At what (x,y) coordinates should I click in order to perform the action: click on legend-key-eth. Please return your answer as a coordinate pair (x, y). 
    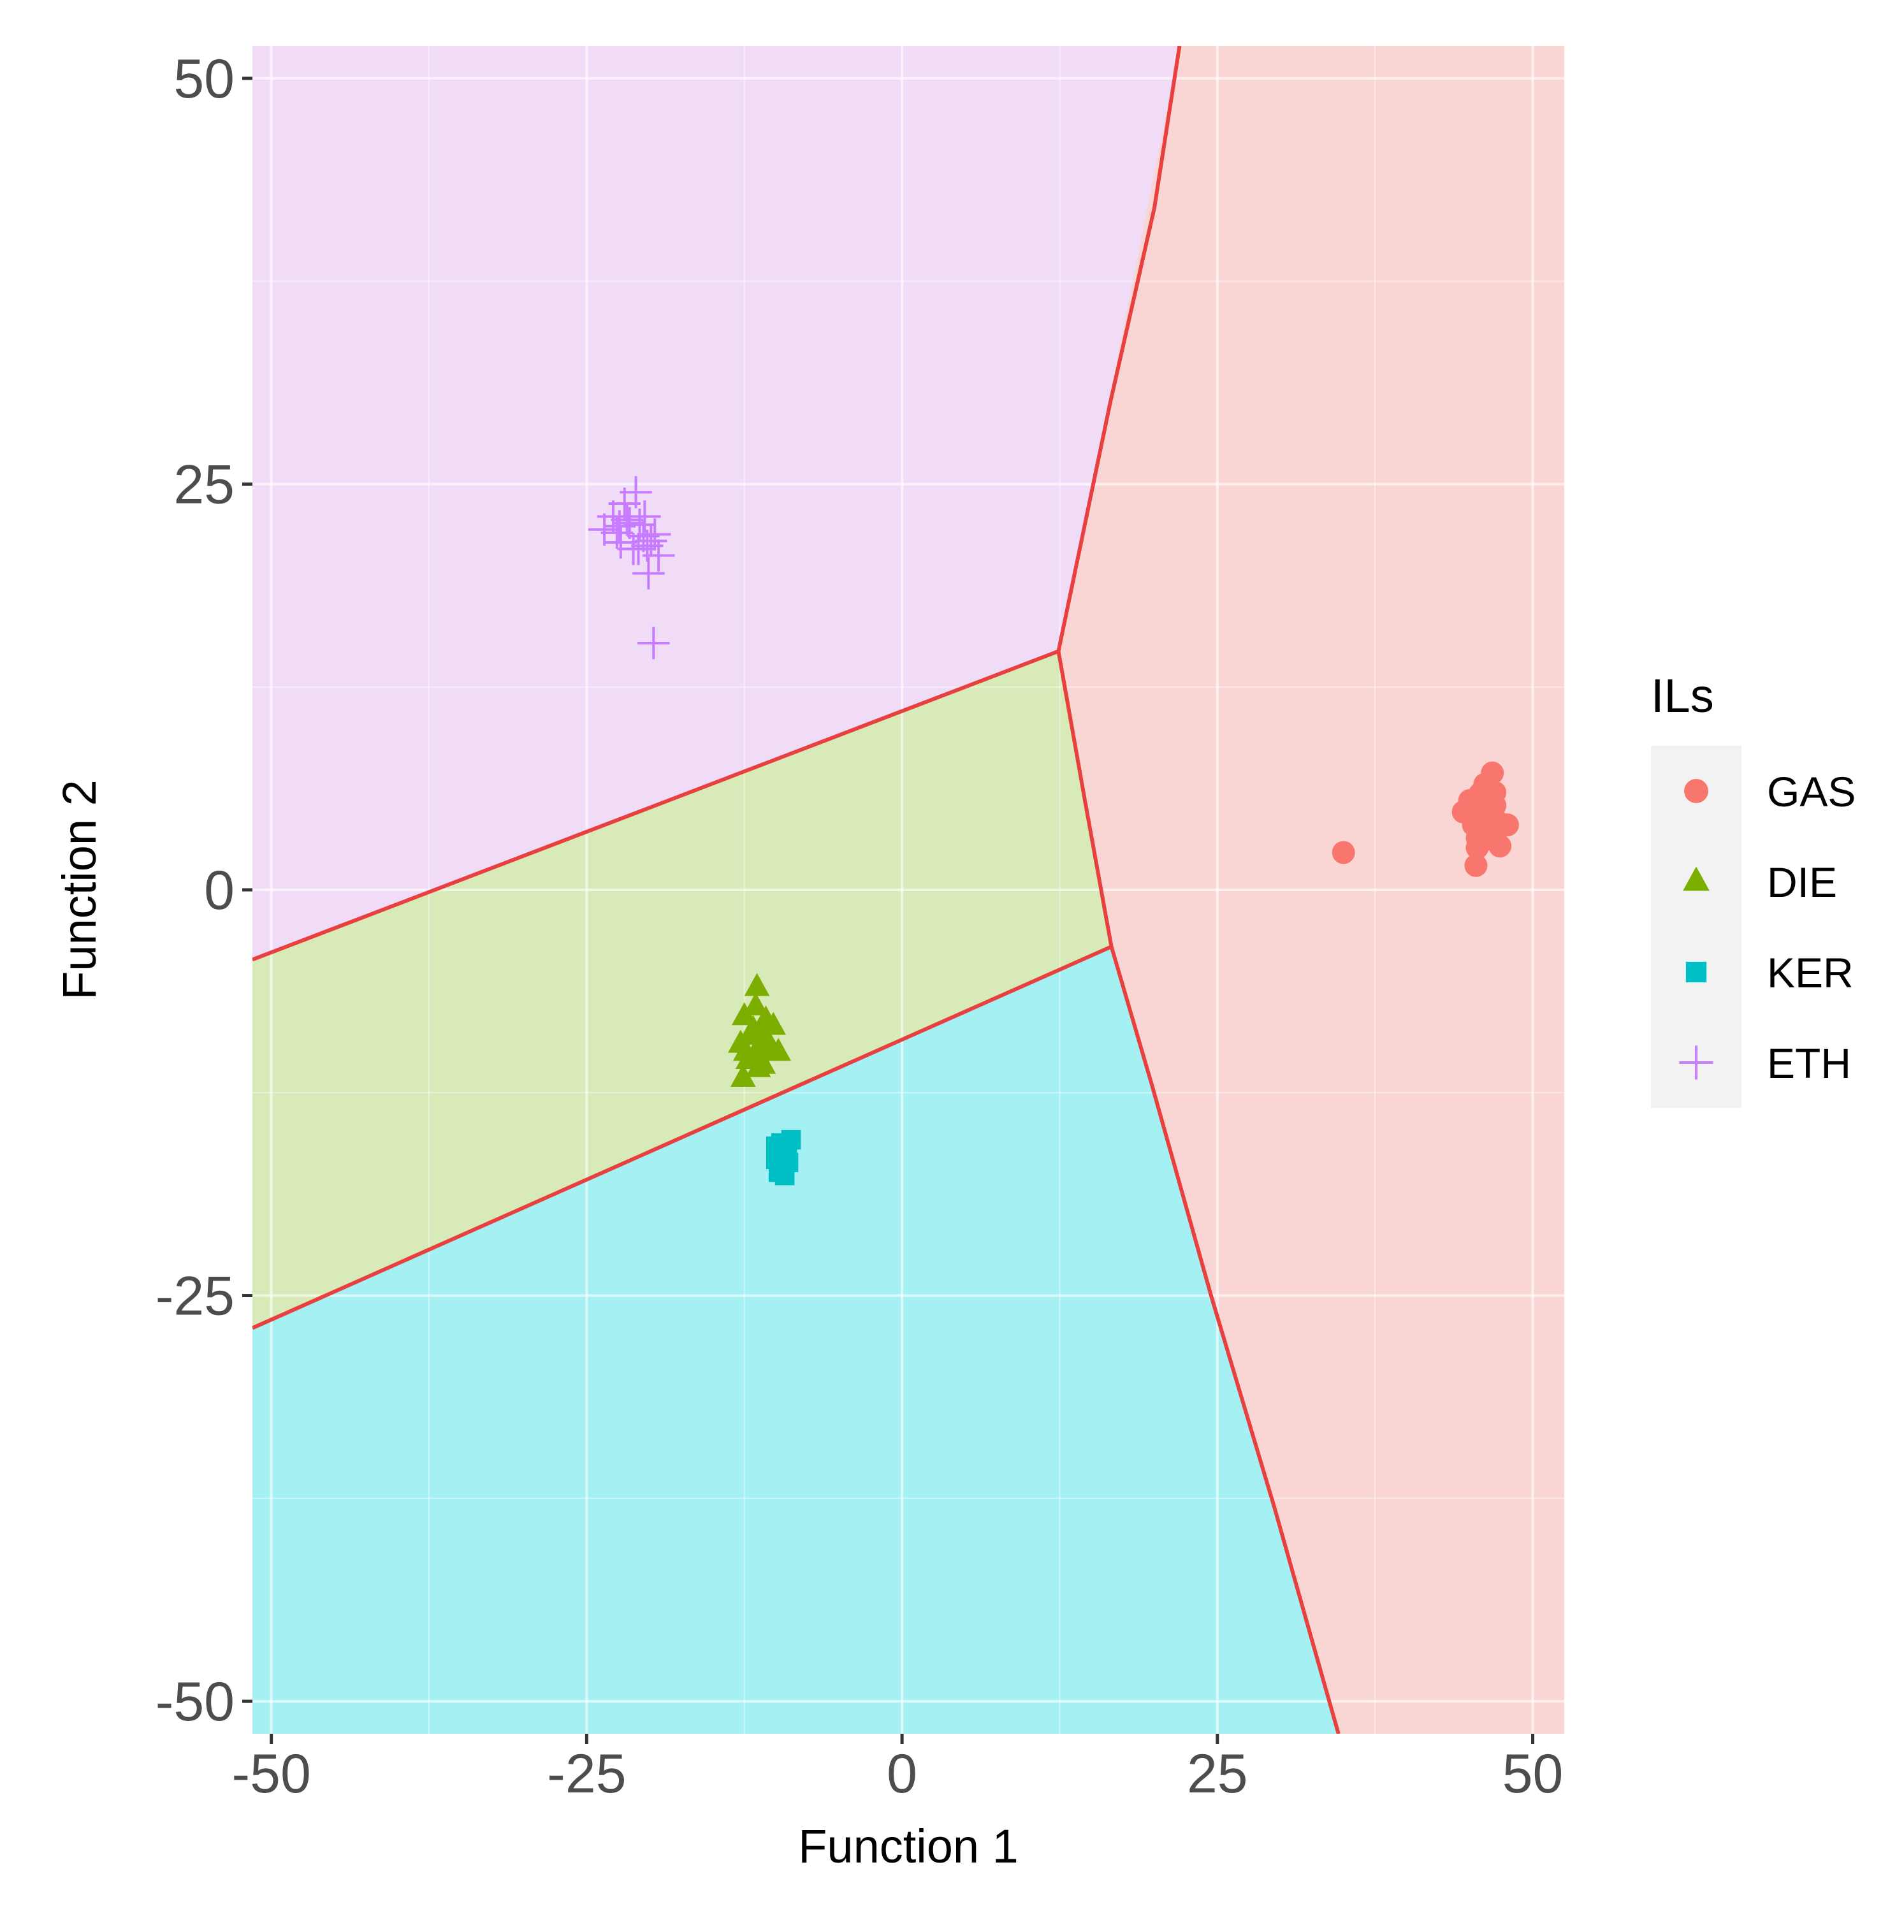
    Looking at the image, I should click on (1696, 1062).